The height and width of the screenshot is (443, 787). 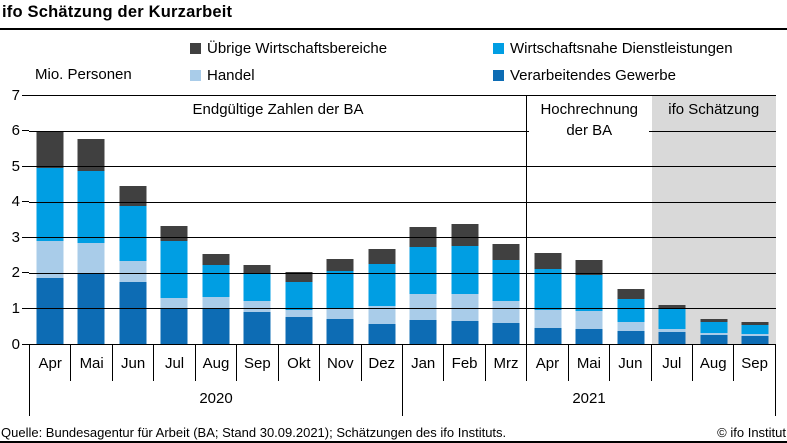 What do you see at coordinates (629, 363) in the screenshot?
I see `month-label-jun-14: Jun` at bounding box center [629, 363].